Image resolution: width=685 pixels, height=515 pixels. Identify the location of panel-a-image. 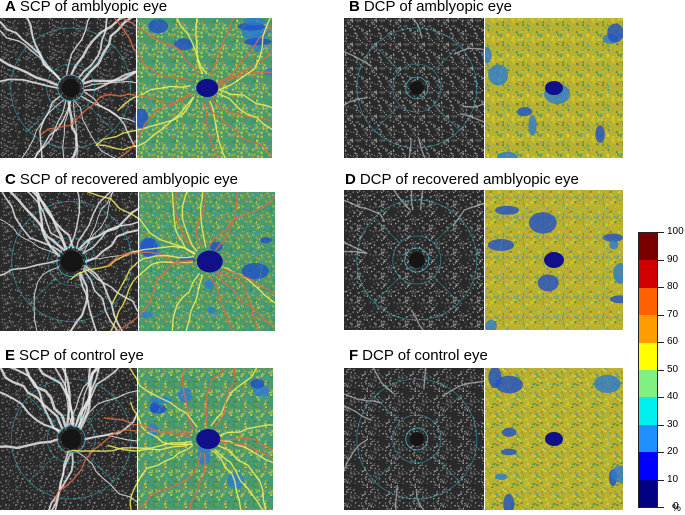
(136, 88).